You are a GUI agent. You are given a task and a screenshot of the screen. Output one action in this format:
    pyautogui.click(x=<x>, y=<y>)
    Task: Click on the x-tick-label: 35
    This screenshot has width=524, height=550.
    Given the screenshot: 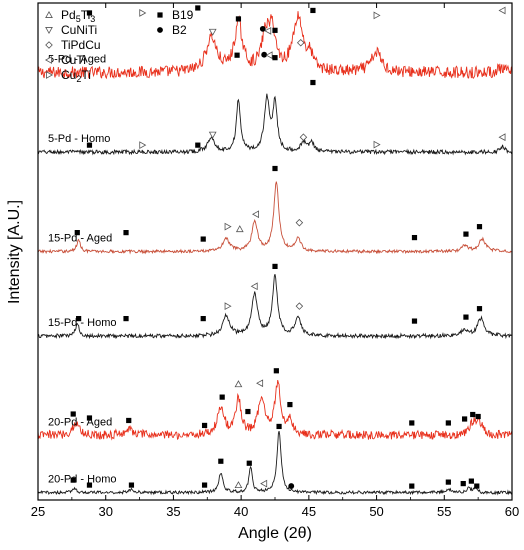 What is the action you would take?
    pyautogui.click(x=173, y=511)
    